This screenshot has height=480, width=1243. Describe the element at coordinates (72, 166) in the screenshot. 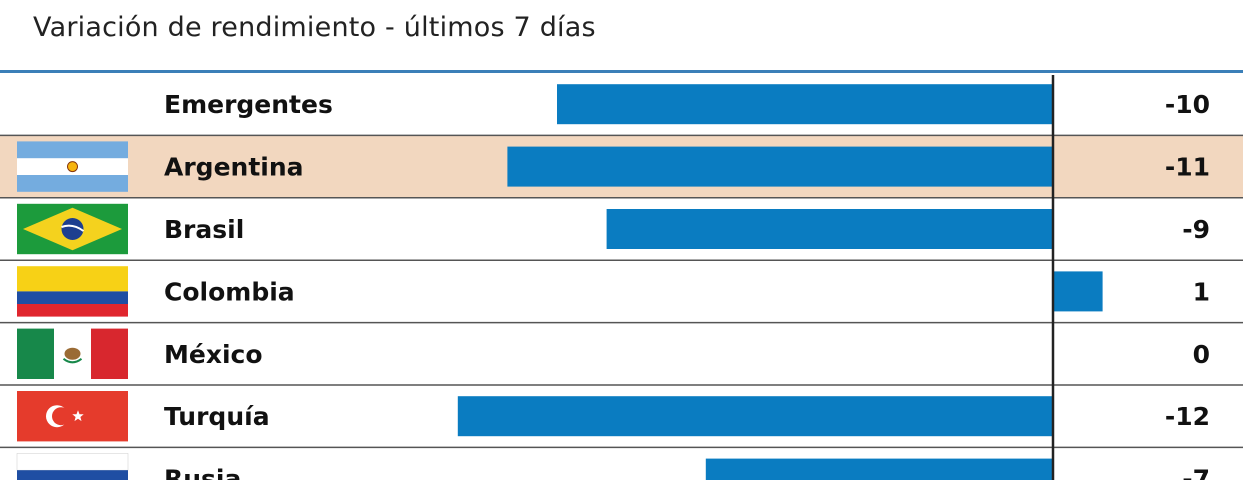

I see `argentina-flag` at that location.